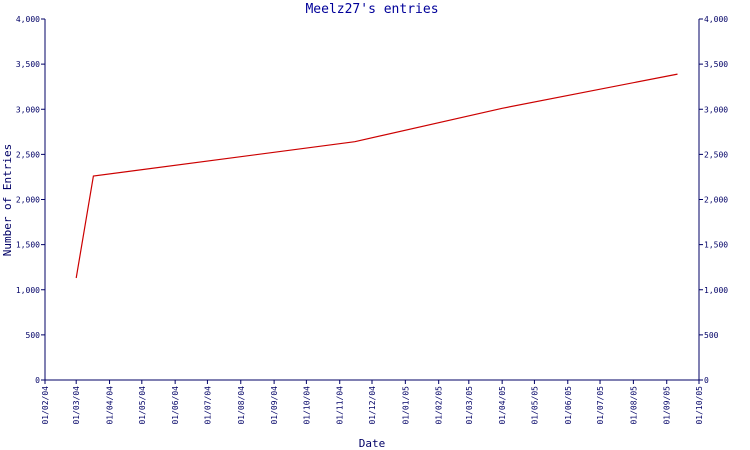  Describe the element at coordinates (28, 19) in the screenshot. I see `y-tick-label-left: 4,000` at that location.